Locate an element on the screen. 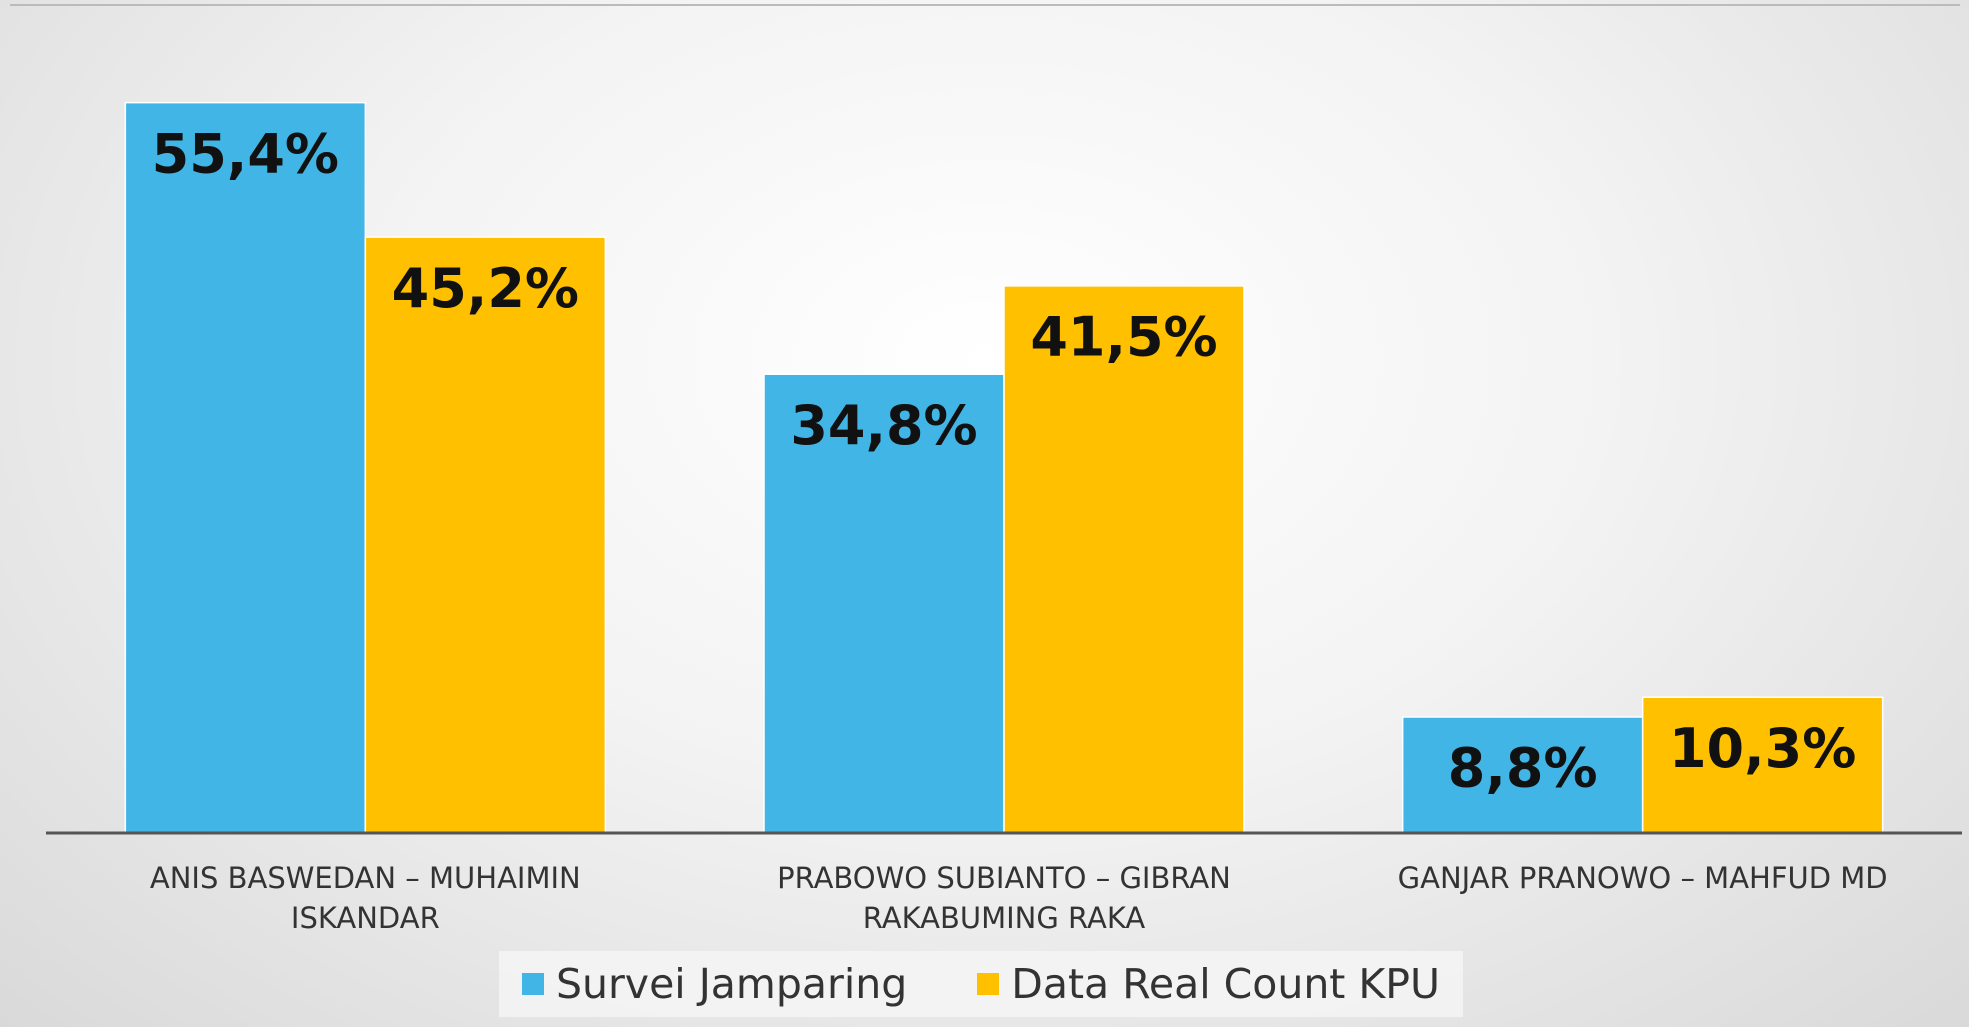  legend-item: Data Real Count KPU is located at coordinates (1208, 984).